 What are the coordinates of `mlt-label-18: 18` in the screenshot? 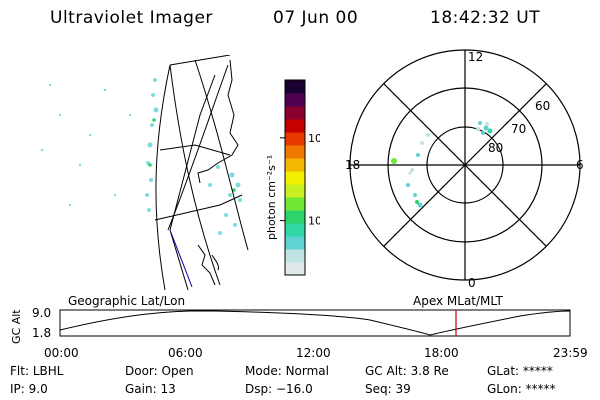 It's located at (352, 165).